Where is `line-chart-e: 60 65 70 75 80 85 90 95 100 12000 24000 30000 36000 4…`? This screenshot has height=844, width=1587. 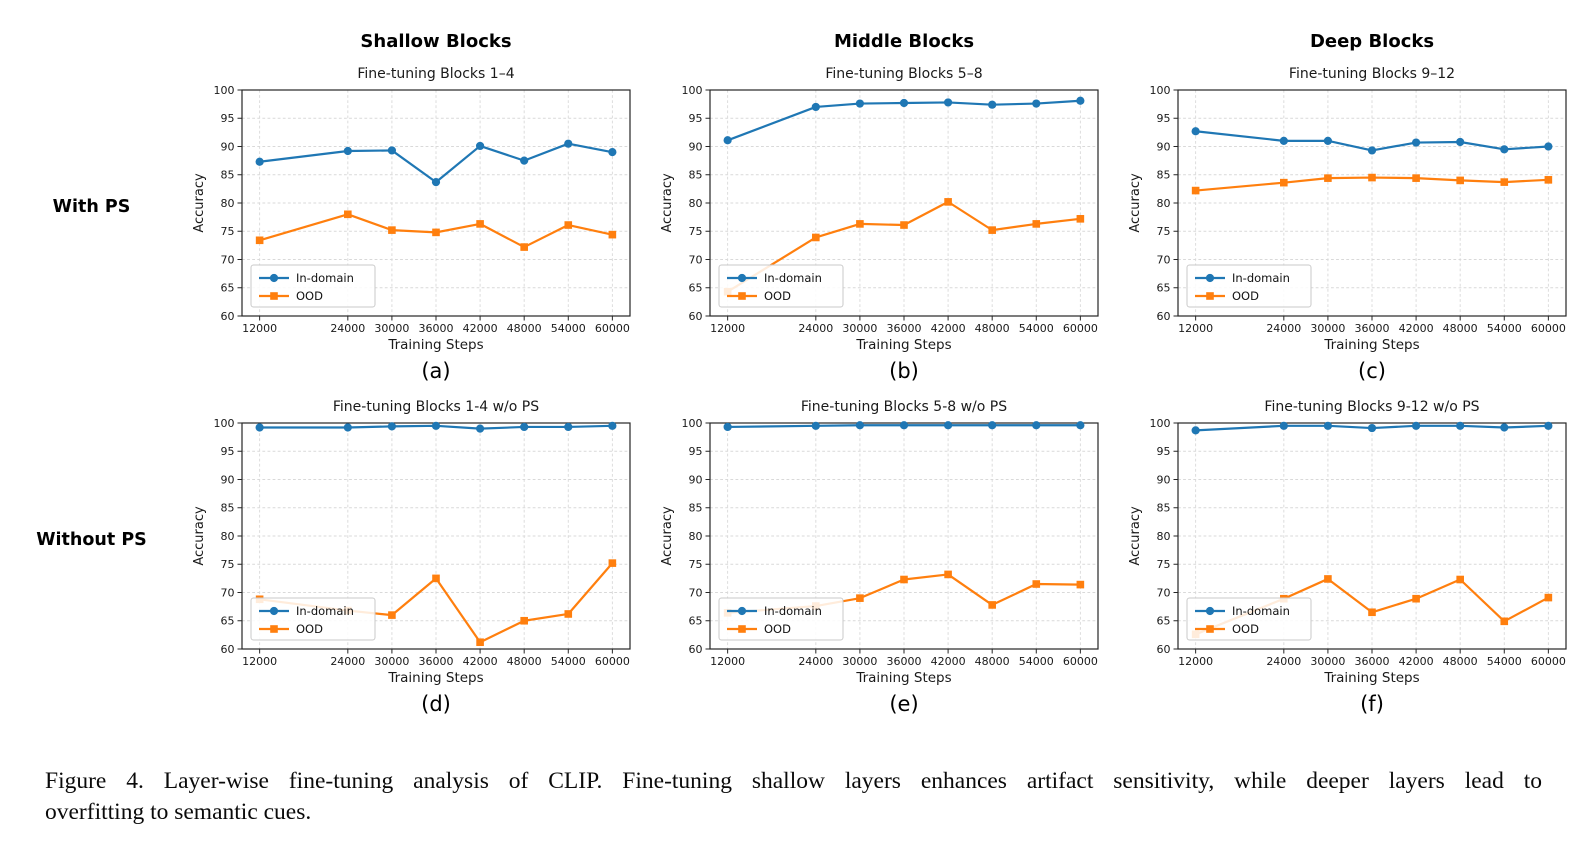
line-chart-e: 60 65 70 75 80 85 90 95 100 12000 24000 30000 36000 4… is located at coordinates (879, 551).